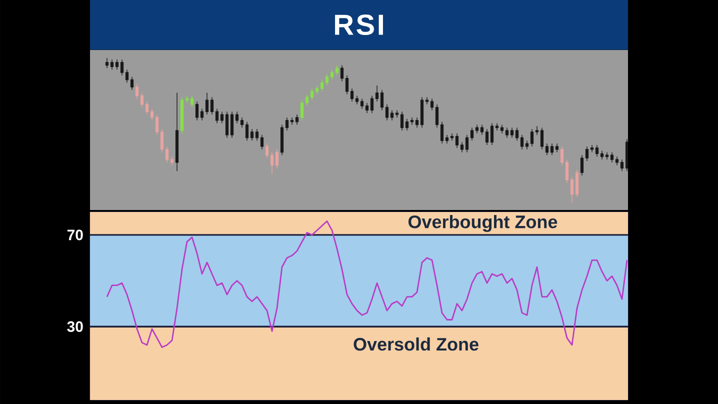 Image resolution: width=718 pixels, height=404 pixels. I want to click on y-tick-label: 70, so click(75, 235).